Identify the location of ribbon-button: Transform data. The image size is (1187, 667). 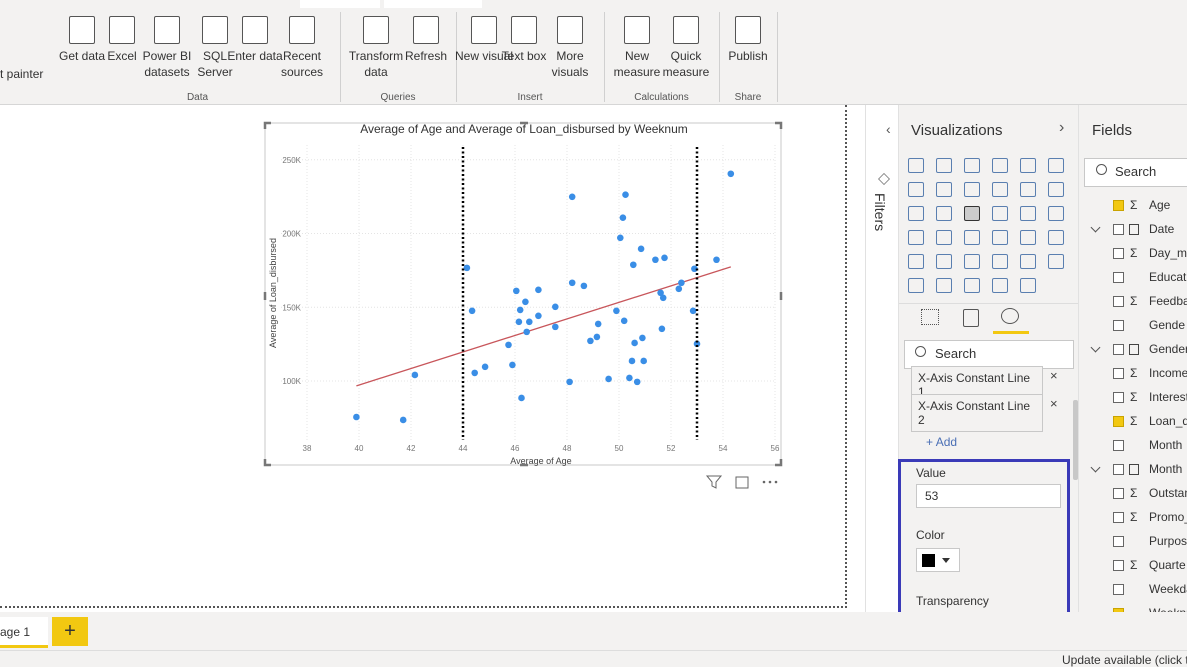
(376, 48).